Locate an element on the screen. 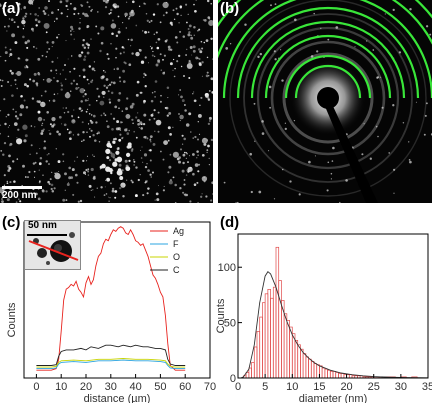 The image size is (432, 403). scale-bar is located at coordinates (22, 187).